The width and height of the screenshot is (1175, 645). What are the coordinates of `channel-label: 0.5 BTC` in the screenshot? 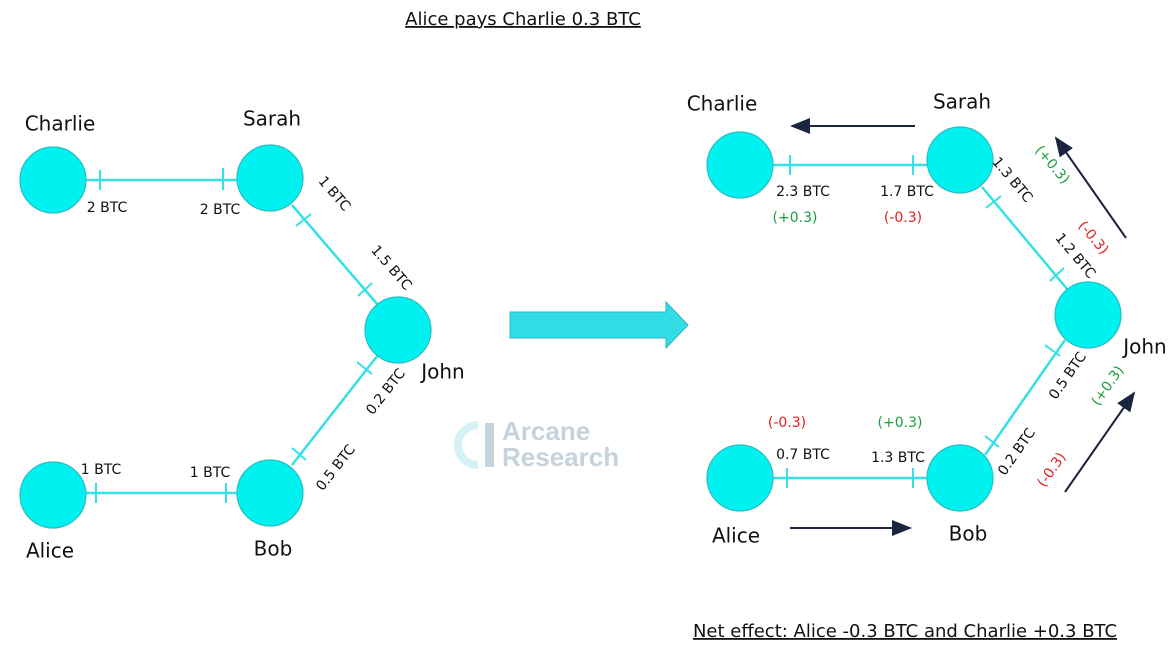 It's located at (336, 468).